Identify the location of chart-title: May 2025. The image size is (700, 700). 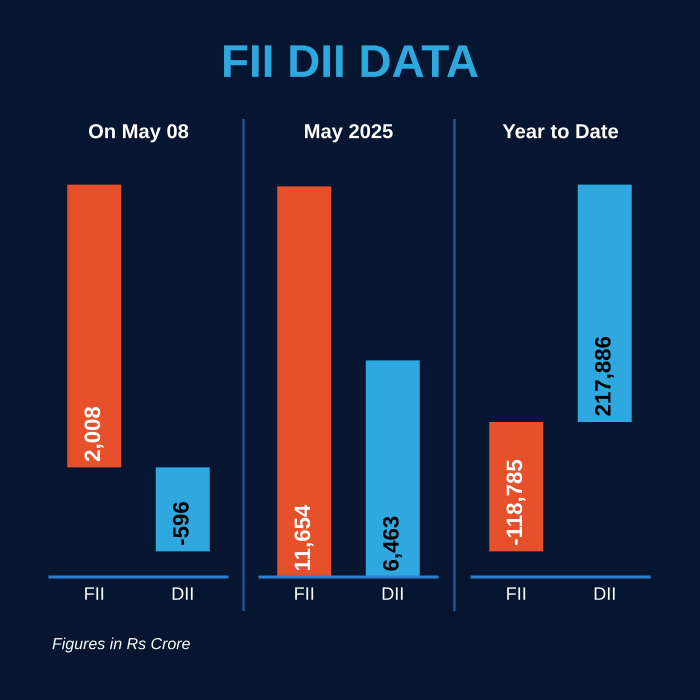
(349, 133).